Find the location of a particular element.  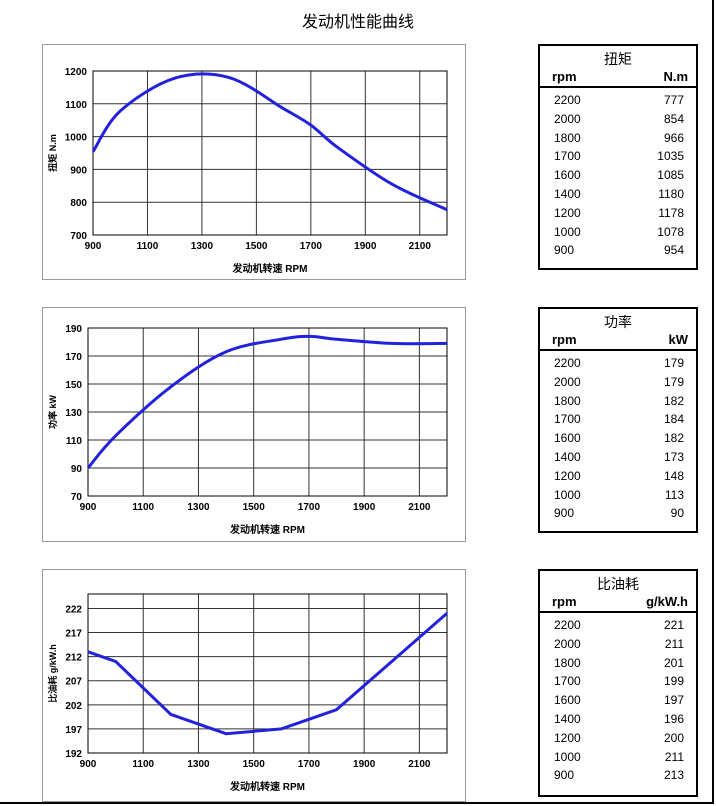

y-axis-label: 比油耗 g/kW.h is located at coordinates (52, 673).